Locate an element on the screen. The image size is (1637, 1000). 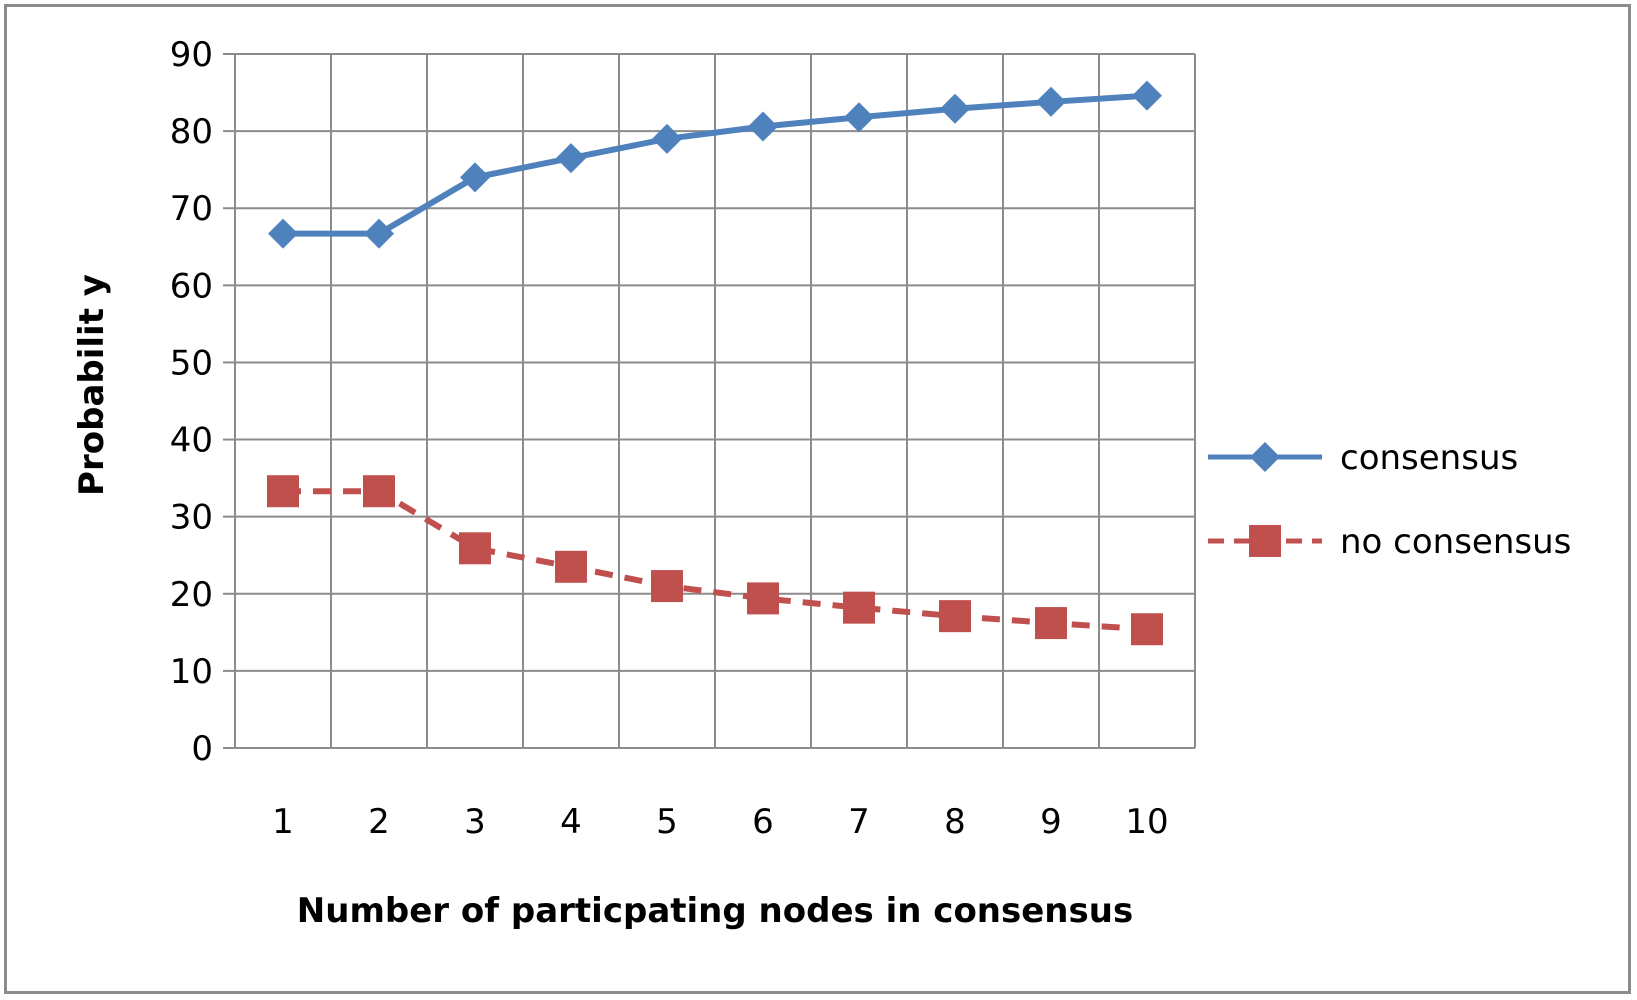
legend-marker-consensus is located at coordinates (1265, 457).